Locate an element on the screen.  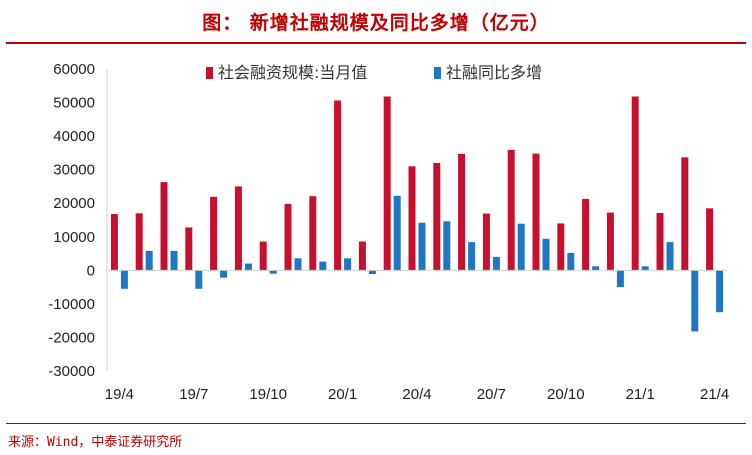
y-tick-label: 40000 is located at coordinates (74, 136).